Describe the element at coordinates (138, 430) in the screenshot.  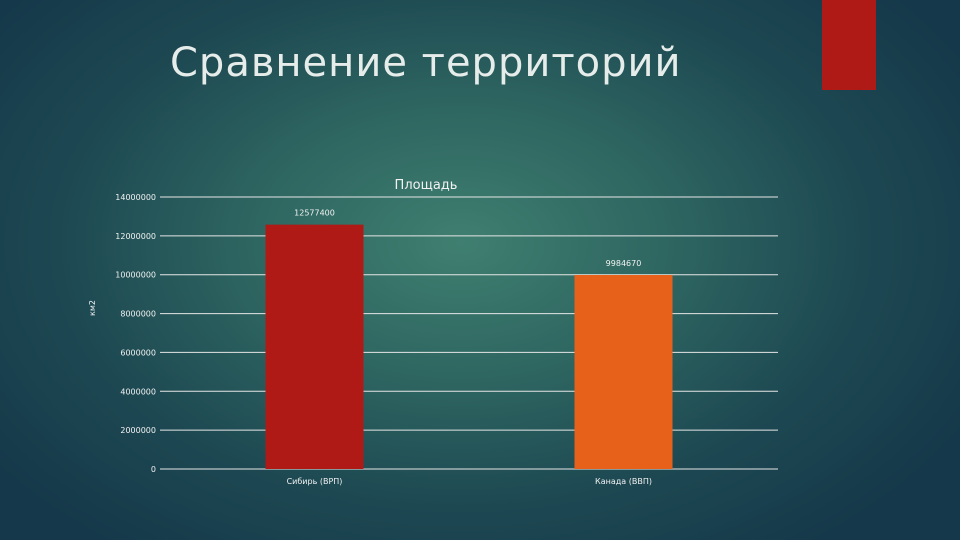
I see `y-tick-label: 2000000` at that location.